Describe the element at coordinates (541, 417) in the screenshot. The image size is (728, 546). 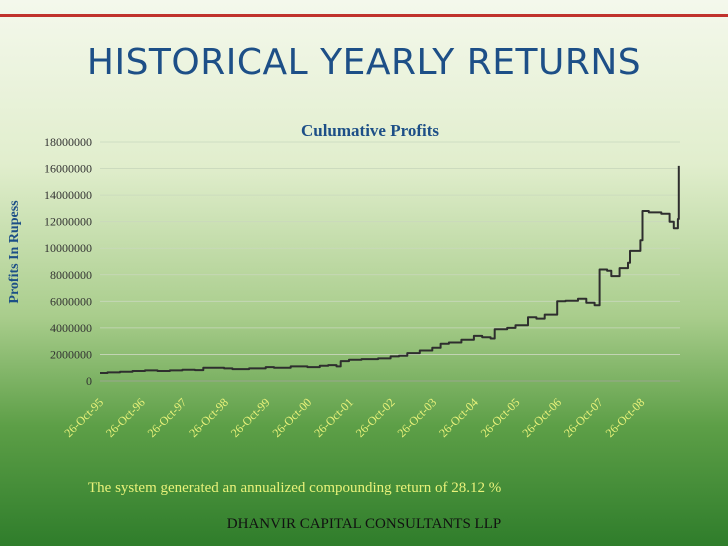
I see `x-tick-label: 26-Oct-06` at that location.